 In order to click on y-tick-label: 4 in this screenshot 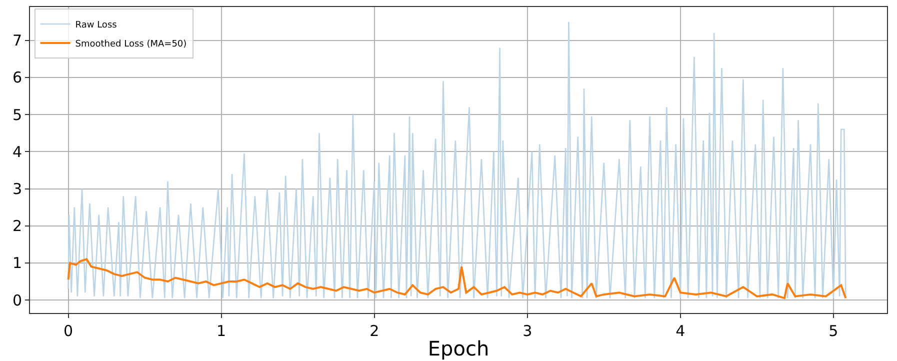, I will do `click(17, 151)`.